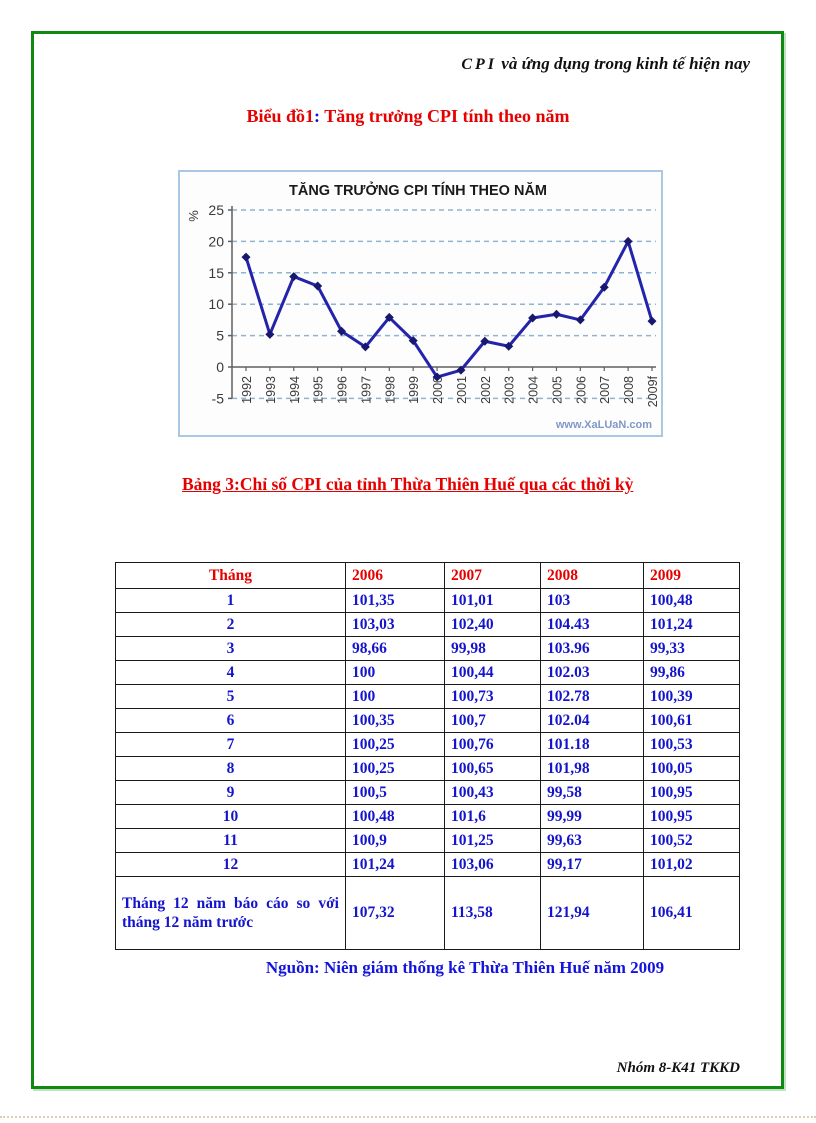 Image resolution: width=816 pixels, height=1123 pixels. I want to click on table-row: 3 98,66 99,98 103.96 99,33, so click(427, 648).